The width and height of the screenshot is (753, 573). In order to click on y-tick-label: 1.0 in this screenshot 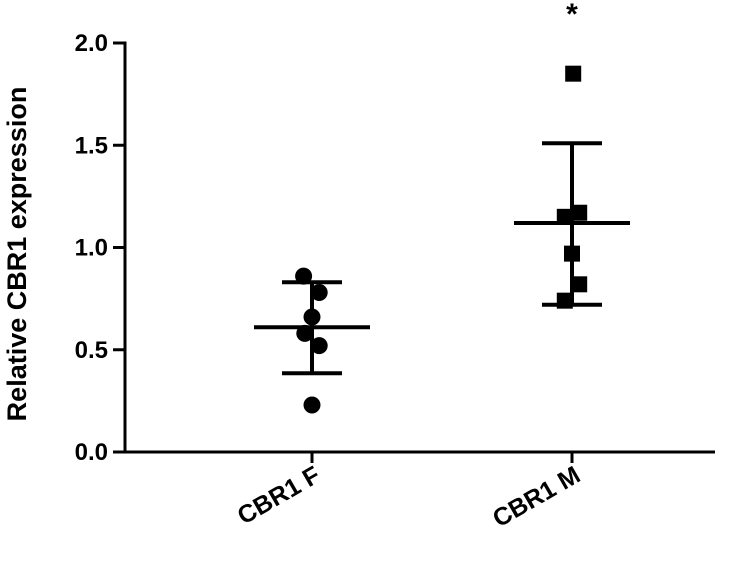, I will do `click(91, 248)`.